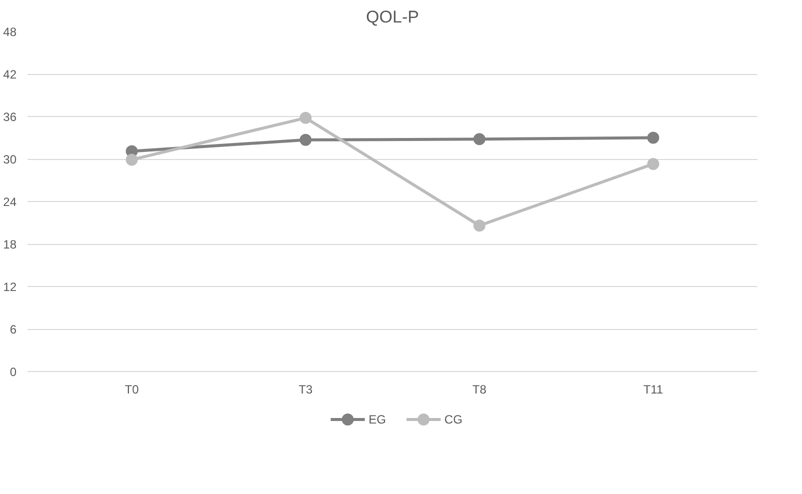  What do you see at coordinates (10, 202) in the screenshot?
I see `y-tick-label: 24` at bounding box center [10, 202].